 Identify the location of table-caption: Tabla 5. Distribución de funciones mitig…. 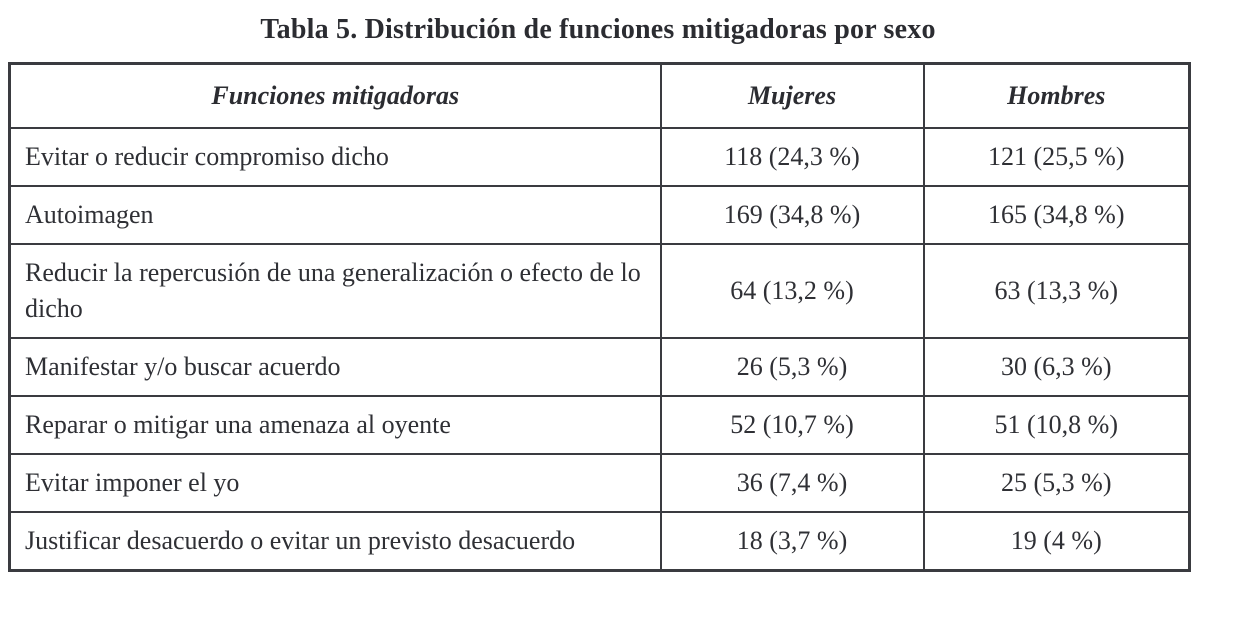
(598, 29).